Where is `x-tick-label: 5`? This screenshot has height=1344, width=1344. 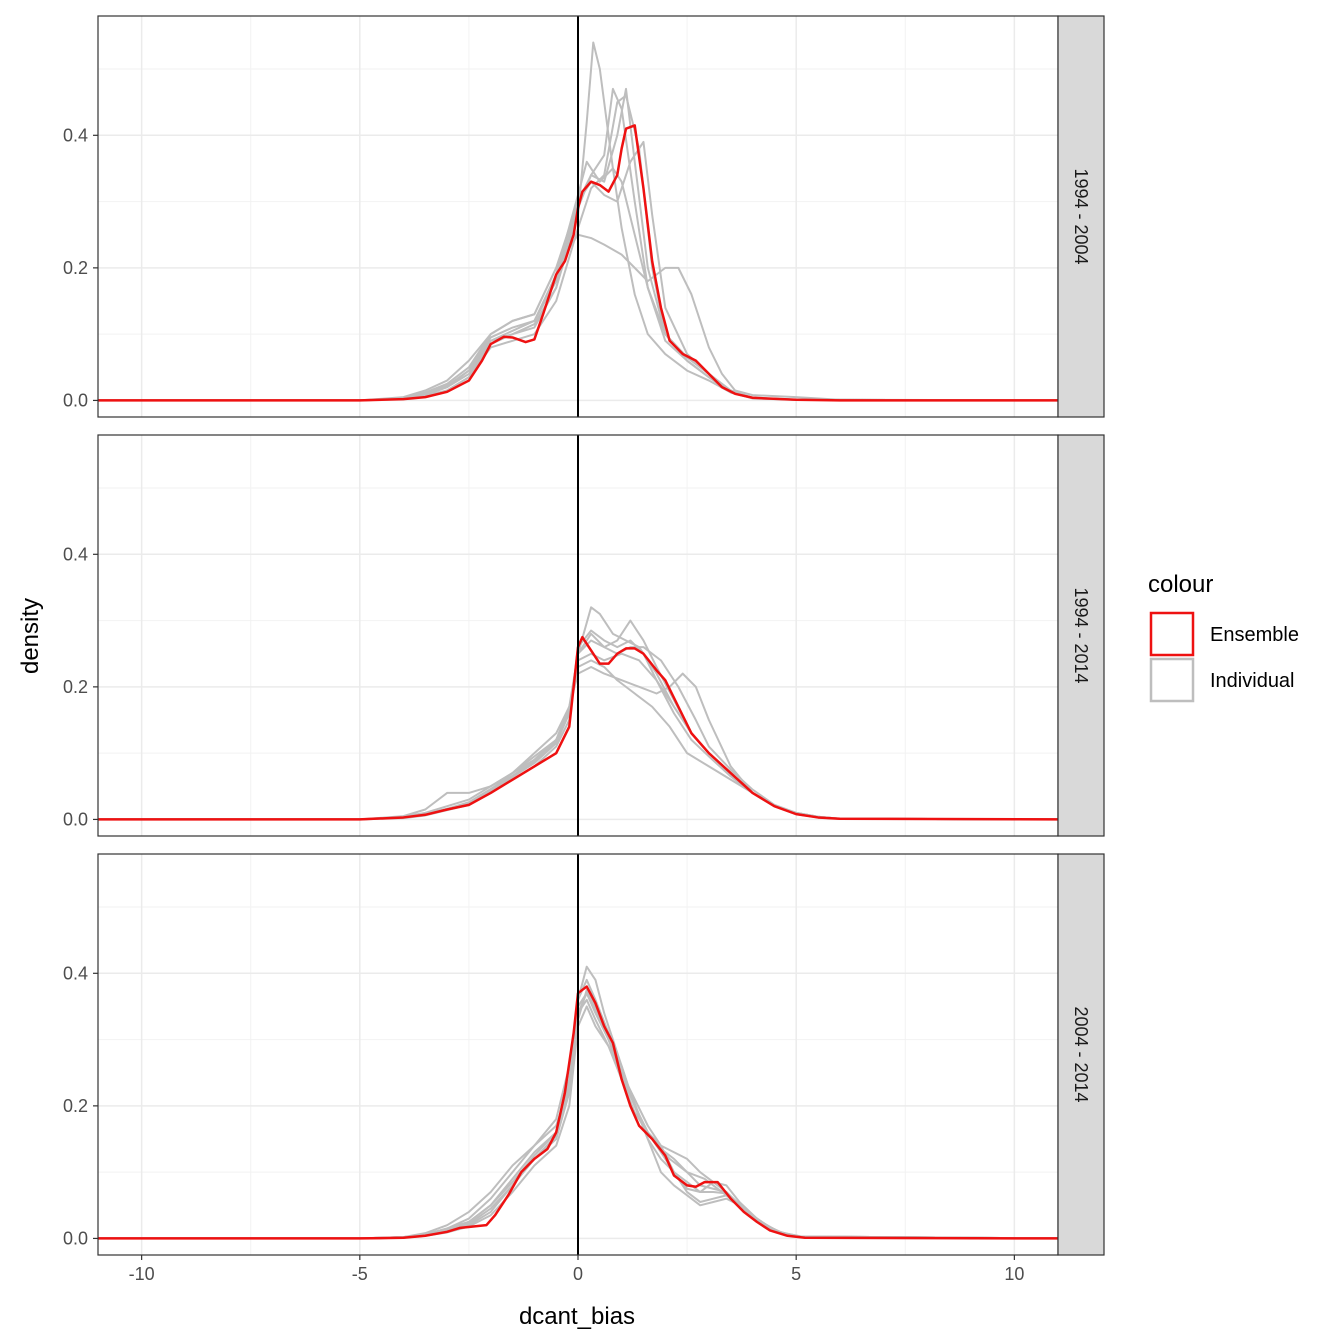 x-tick-label: 5 is located at coordinates (796, 1274).